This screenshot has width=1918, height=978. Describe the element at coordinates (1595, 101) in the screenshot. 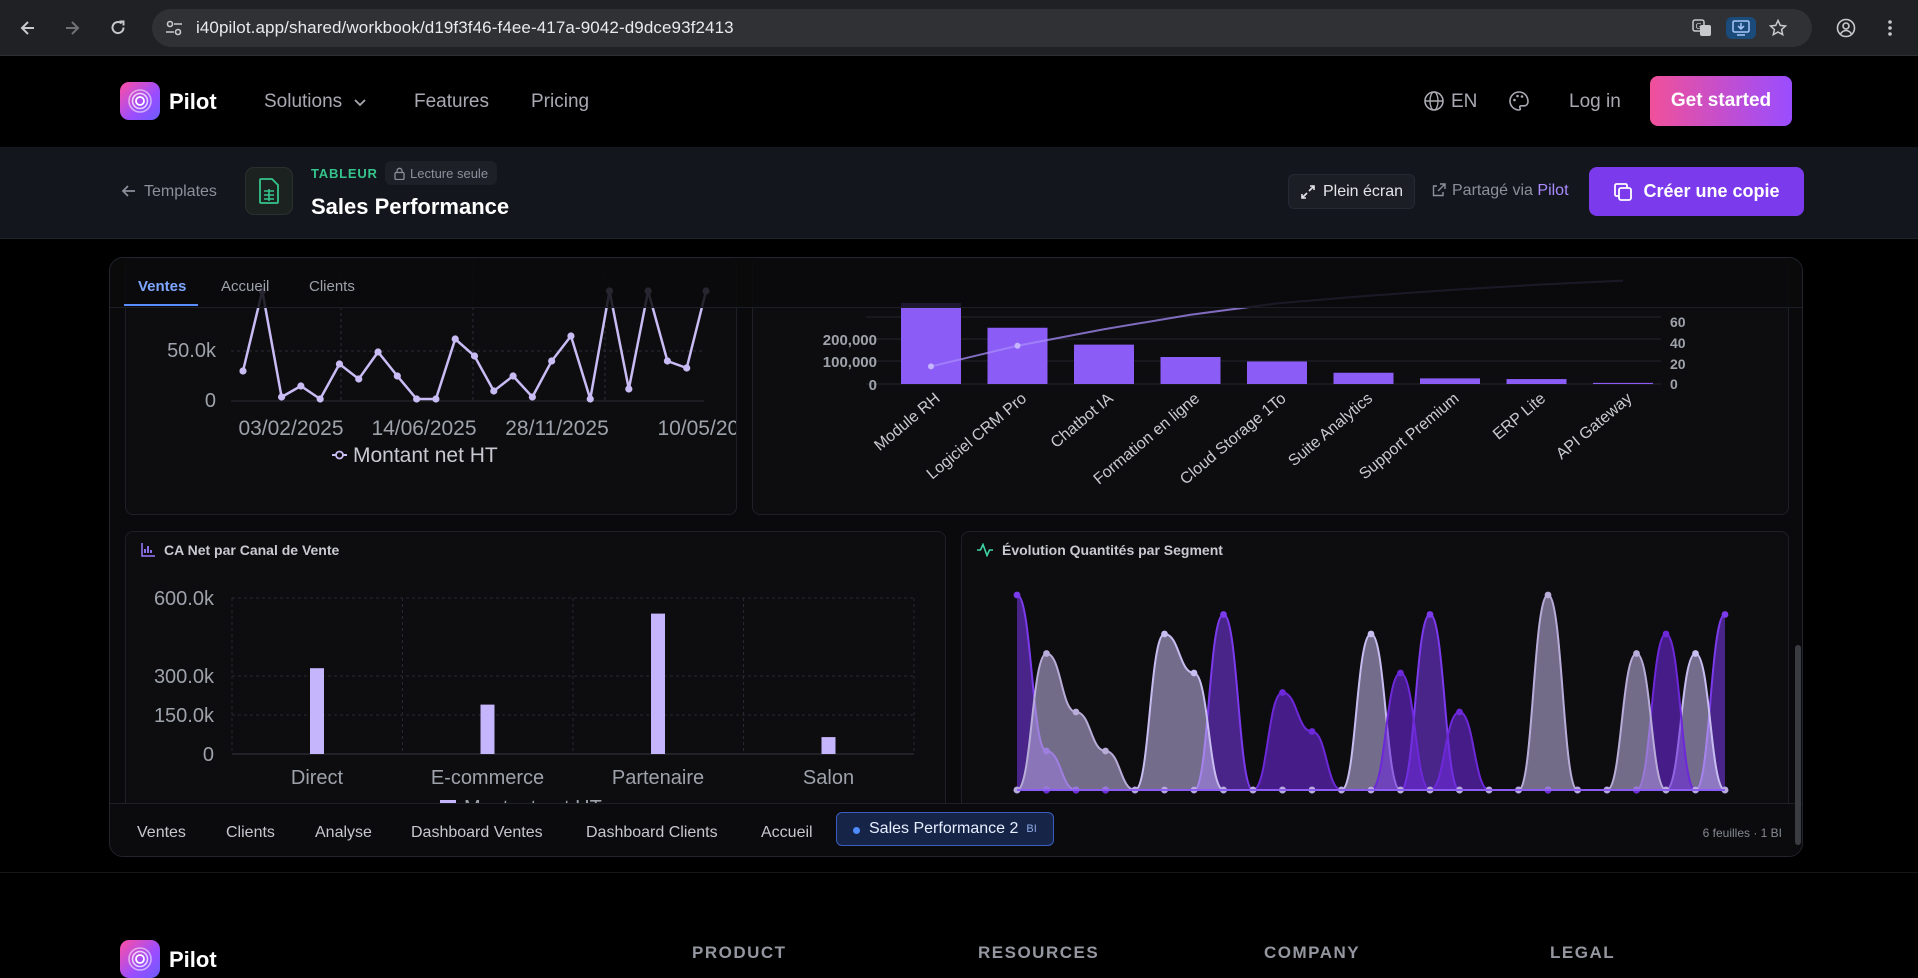

I see `login-link: Log in` at that location.